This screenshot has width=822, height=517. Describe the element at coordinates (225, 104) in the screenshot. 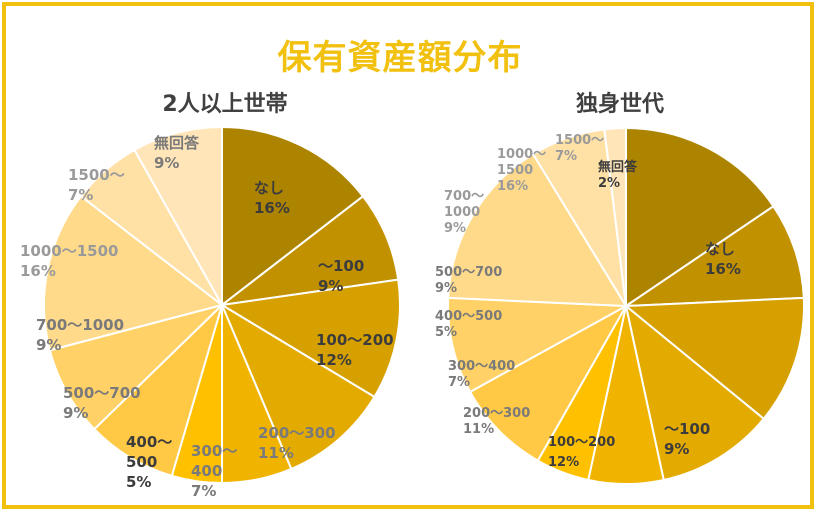

I see `pie-title-couples: 2人以上世帯` at that location.